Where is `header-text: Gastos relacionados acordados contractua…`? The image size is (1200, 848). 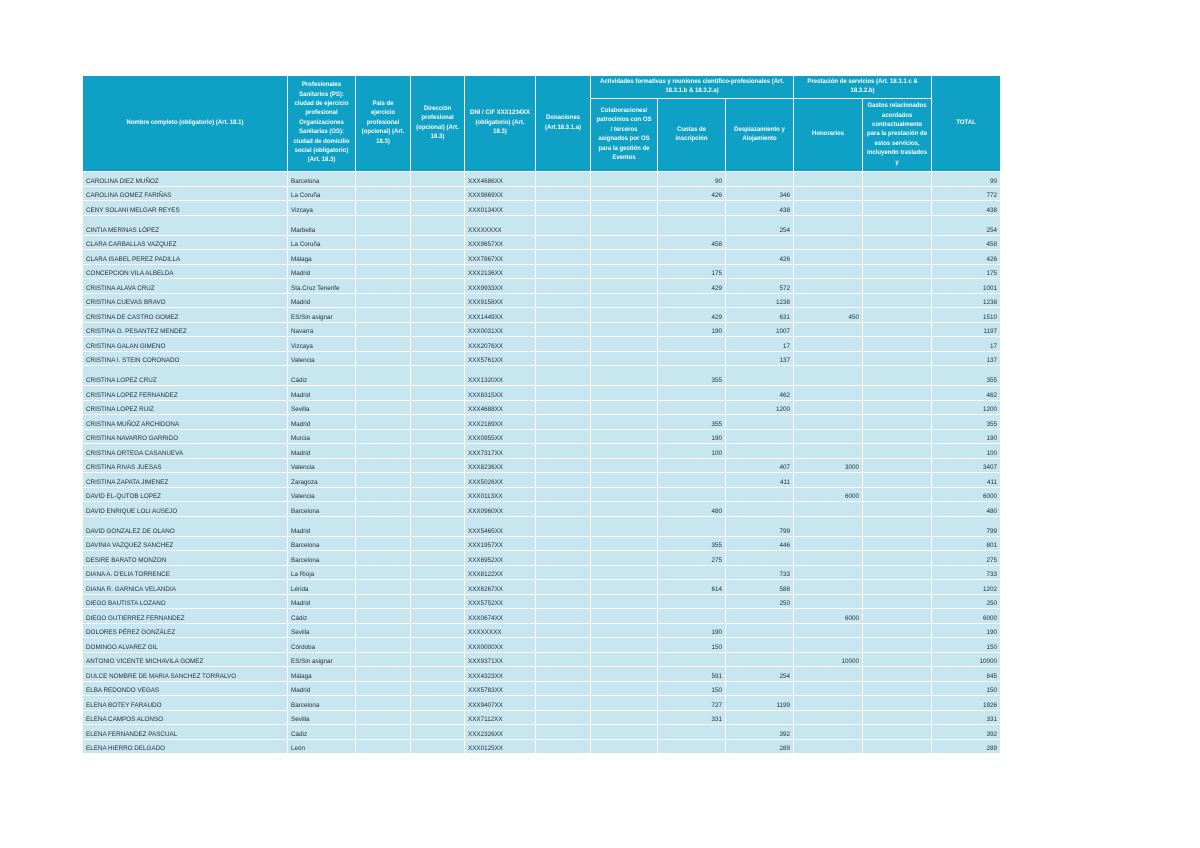
header-text: Gastos relacionados acordados contractua… is located at coordinates (897, 134).